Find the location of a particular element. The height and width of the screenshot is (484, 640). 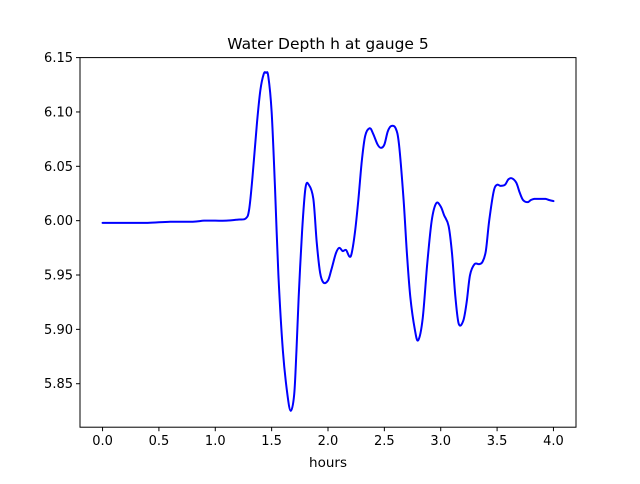

x-tick-label: 3.0 is located at coordinates (440, 441).